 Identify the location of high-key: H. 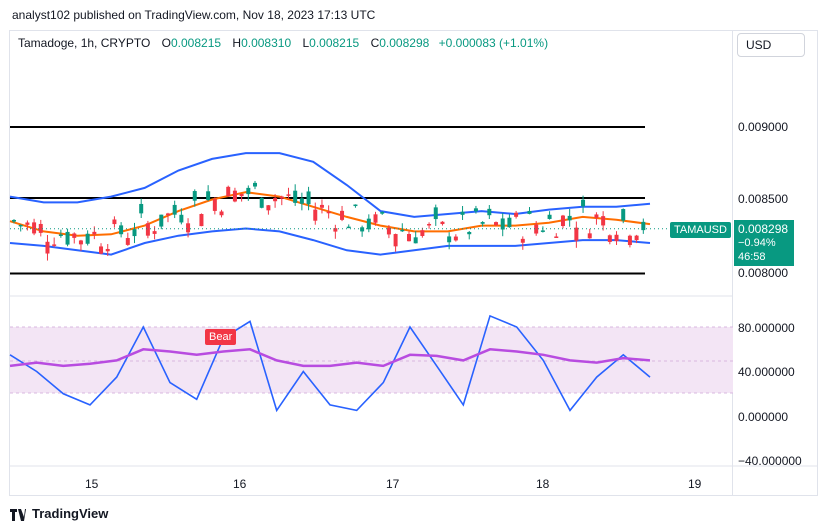
(237, 43).